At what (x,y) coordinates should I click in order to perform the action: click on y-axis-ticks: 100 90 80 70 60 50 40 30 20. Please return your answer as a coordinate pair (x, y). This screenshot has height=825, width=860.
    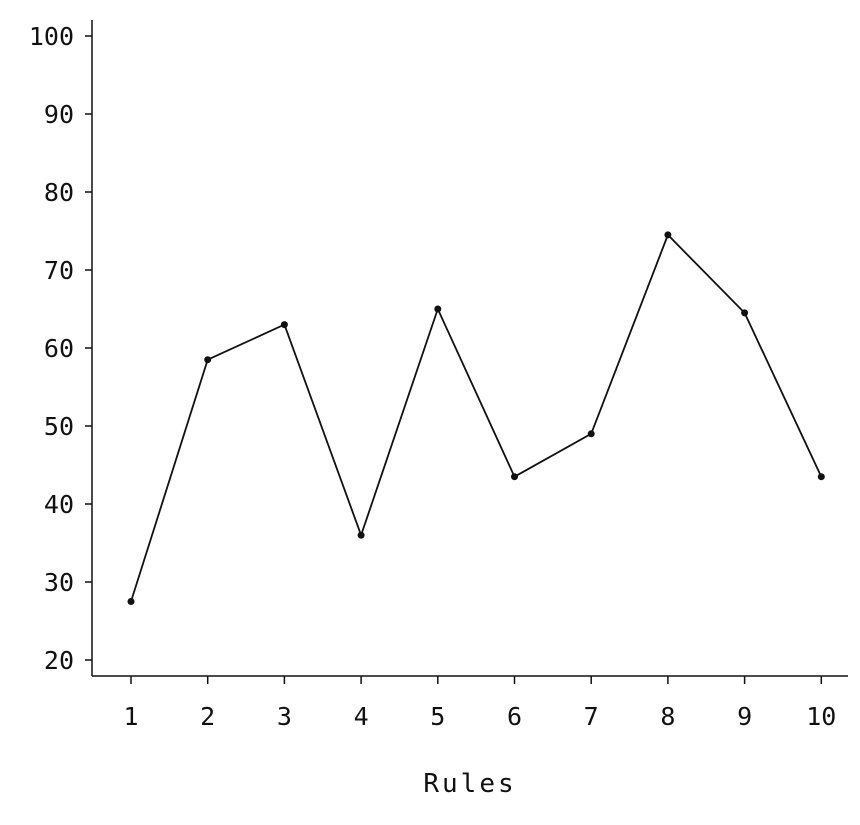
    Looking at the image, I should click on (60, 348).